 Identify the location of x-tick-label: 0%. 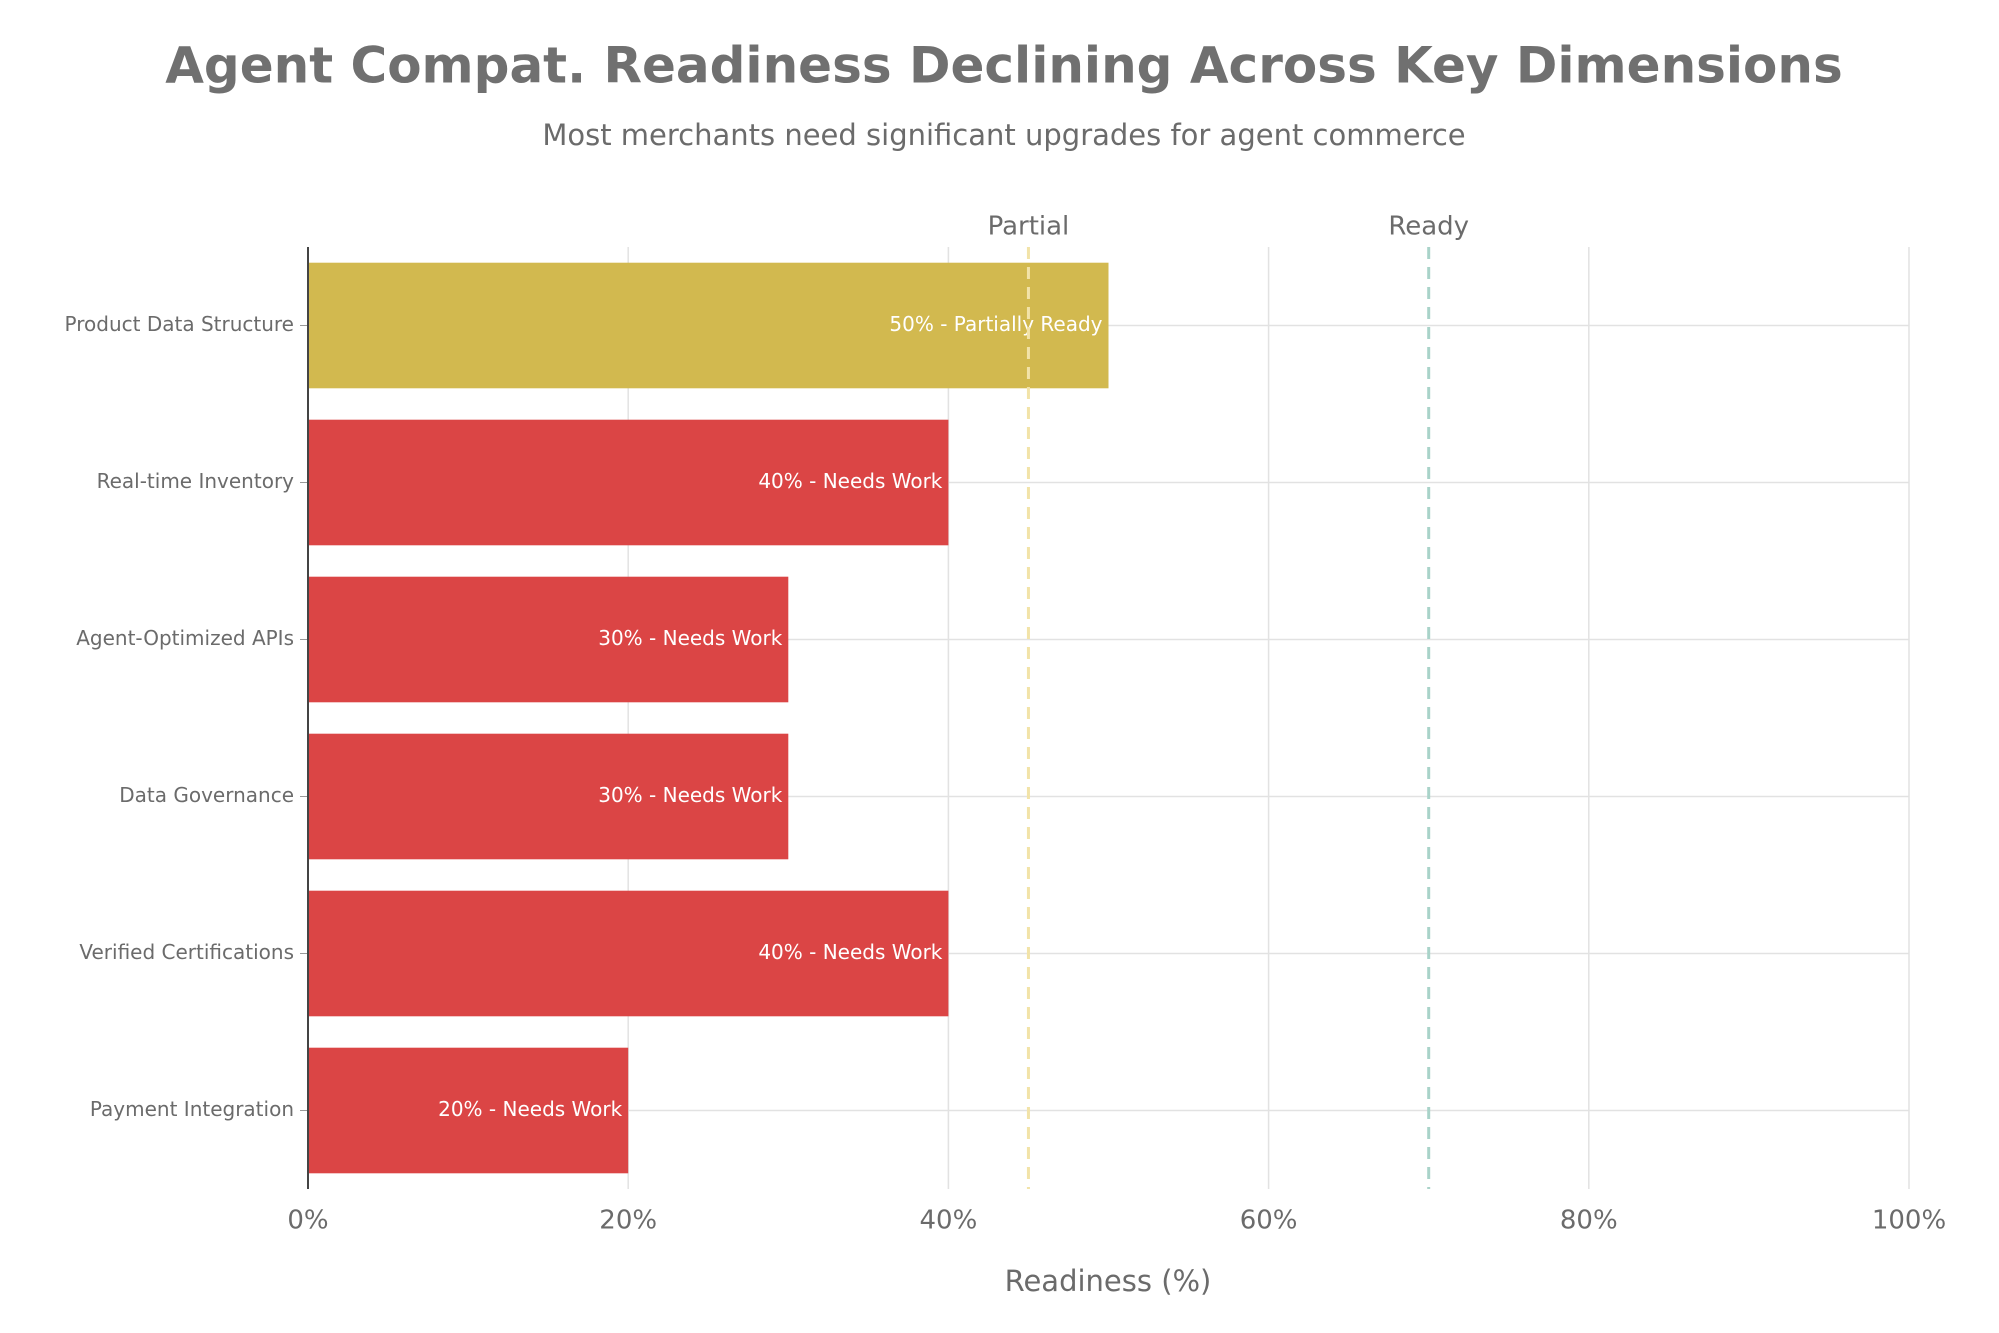
(307, 1221).